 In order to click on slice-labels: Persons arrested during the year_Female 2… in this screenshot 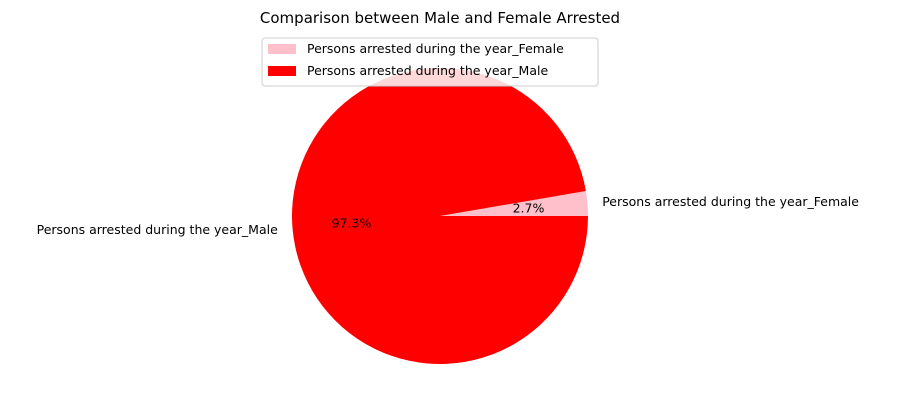, I will do `click(448, 215)`.